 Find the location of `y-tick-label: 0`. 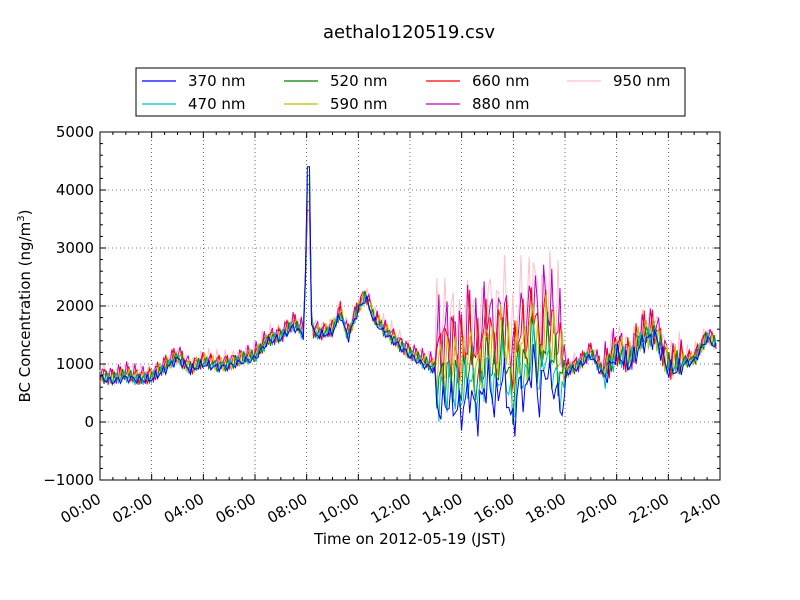

y-tick-label: 0 is located at coordinates (89, 422).